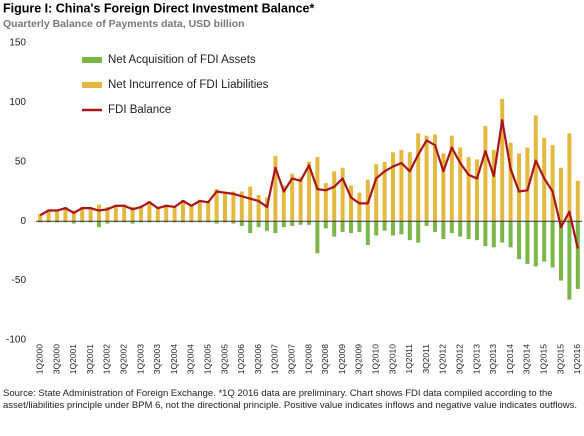 This screenshot has width=584, height=436. I want to click on legend-label: FDI Balance, so click(139, 110).